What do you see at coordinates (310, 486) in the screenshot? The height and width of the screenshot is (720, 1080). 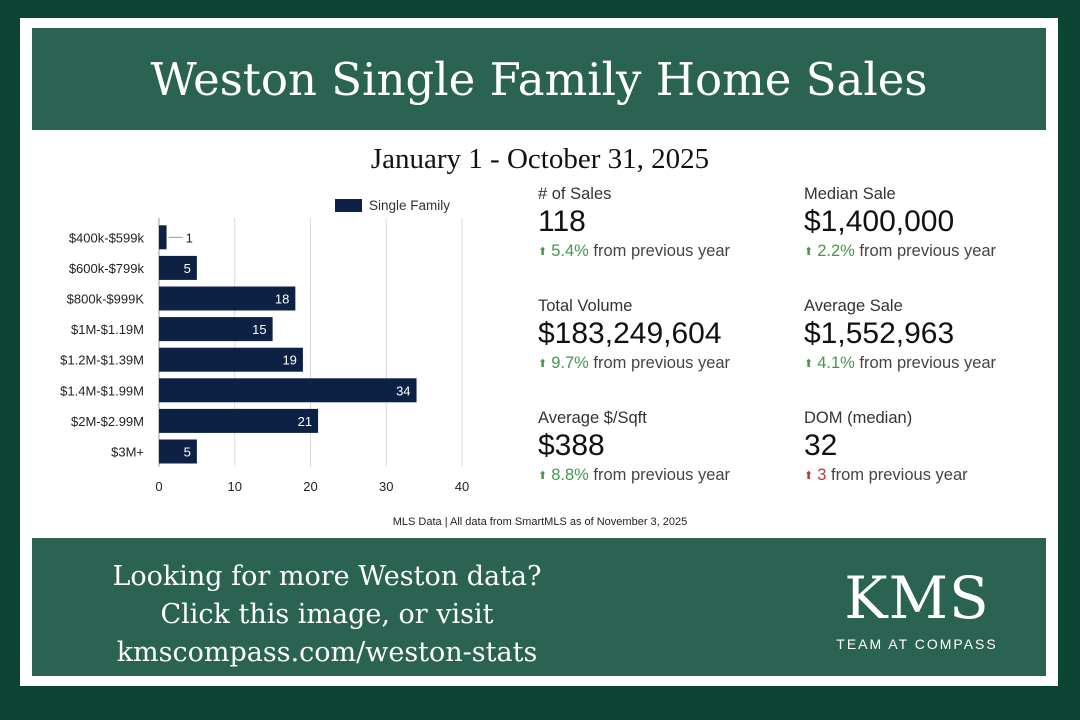 I see `x-tick-label: 20` at bounding box center [310, 486].